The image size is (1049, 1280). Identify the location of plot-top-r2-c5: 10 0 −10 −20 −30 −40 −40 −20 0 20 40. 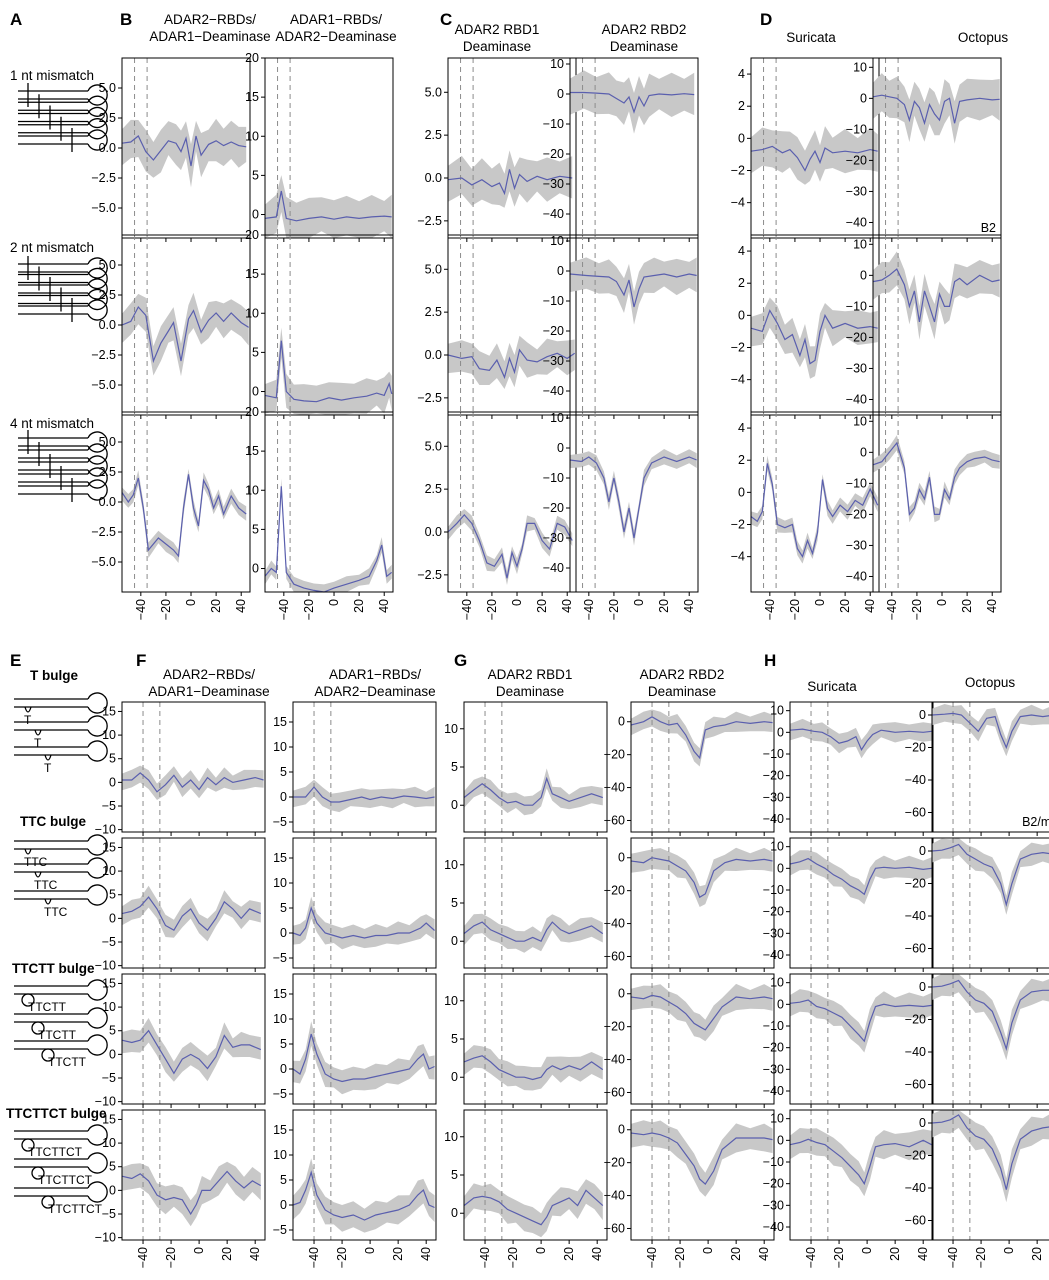
(924, 515).